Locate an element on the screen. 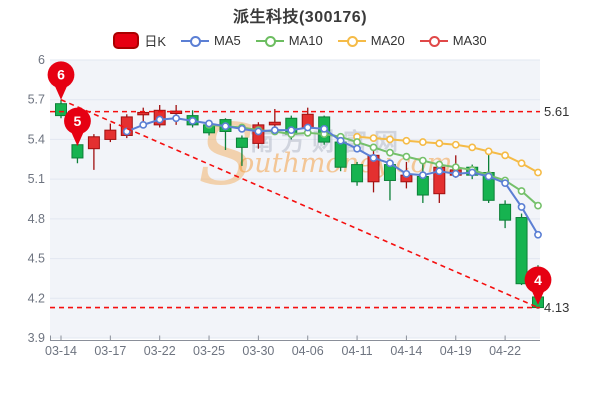 The width and height of the screenshot is (600, 400). marker-balloon-6: 6 is located at coordinates (61, 80).